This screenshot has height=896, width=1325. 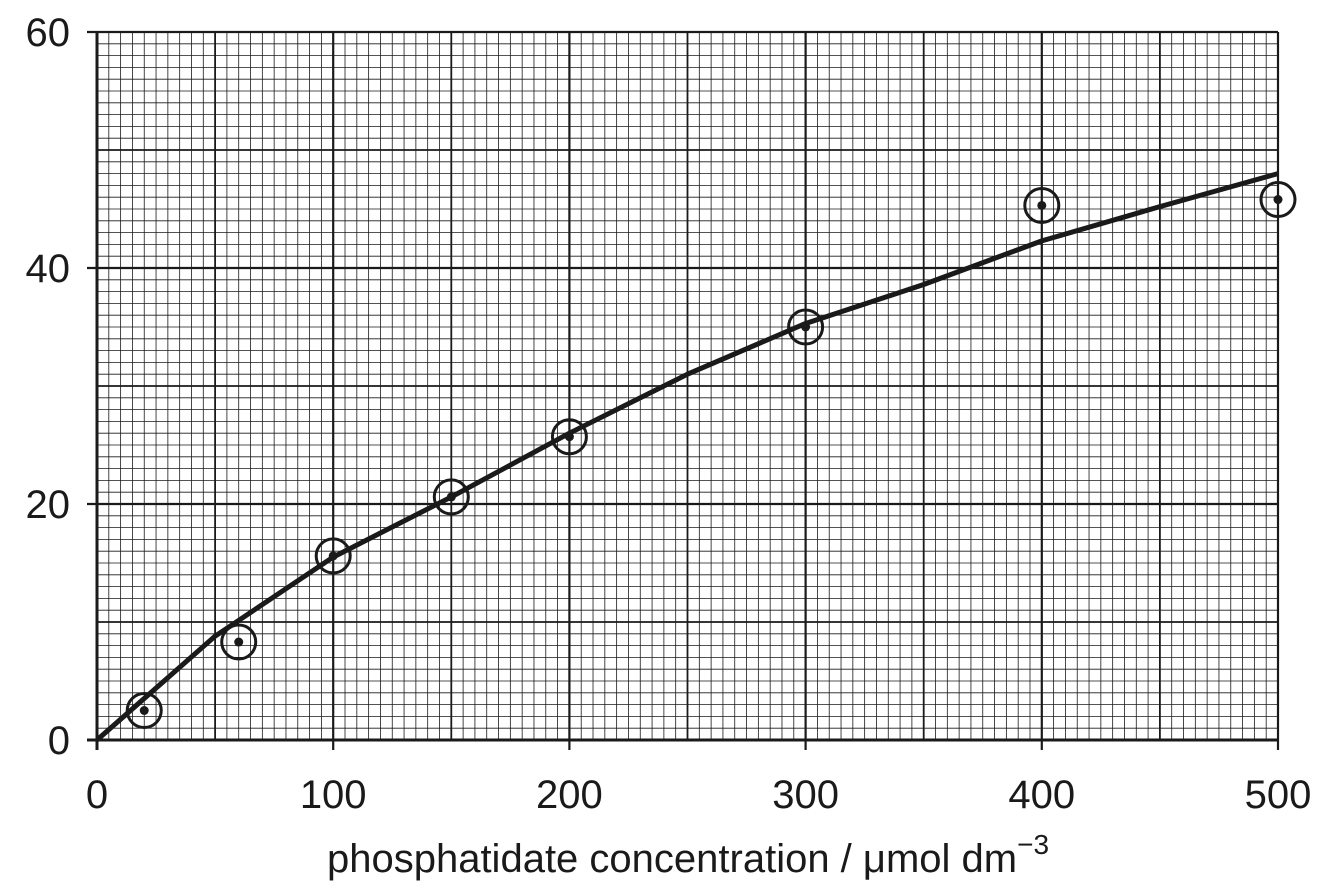 What do you see at coordinates (59, 741) in the screenshot?
I see `y-tick-label: 0` at bounding box center [59, 741].